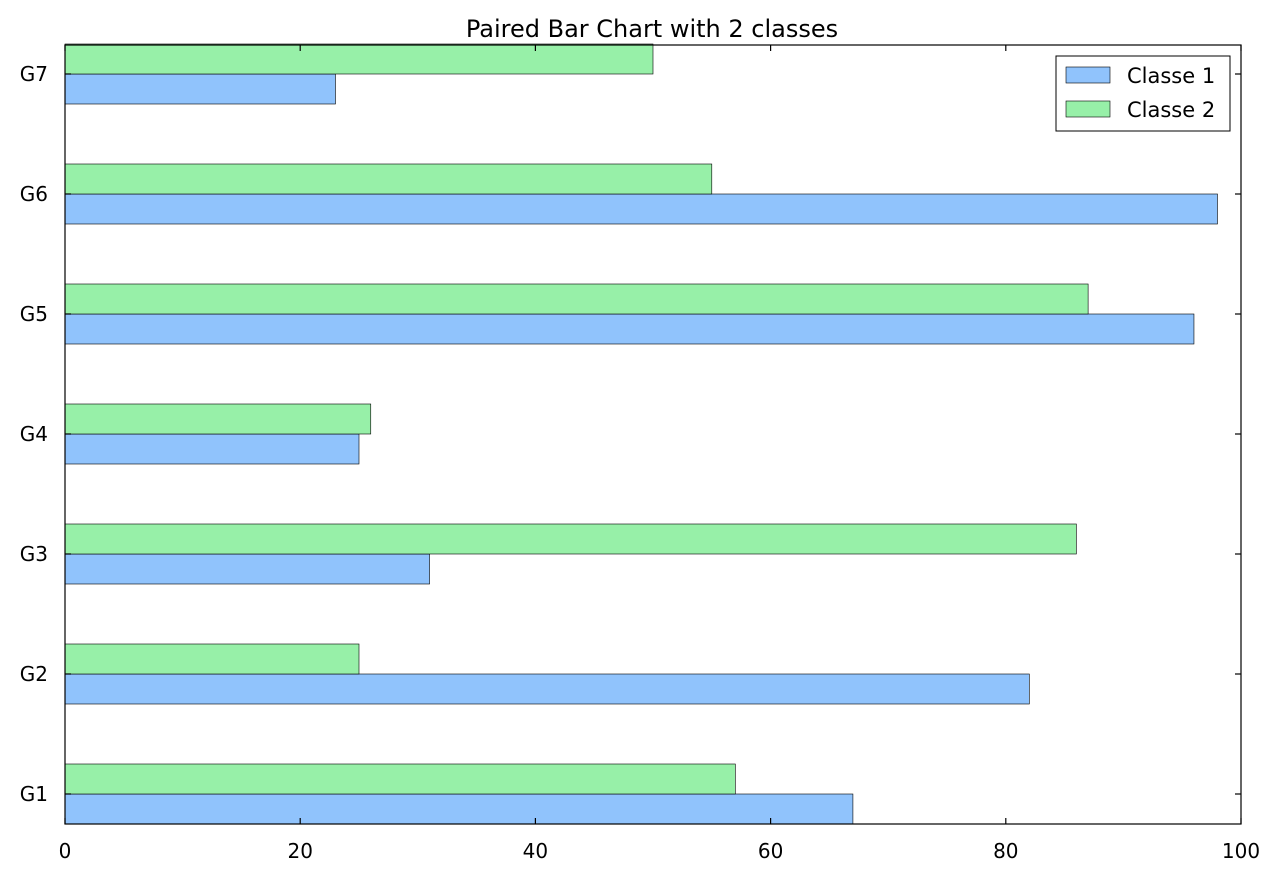  I want to click on y-tick-label-g1: G1, so click(34, 794).